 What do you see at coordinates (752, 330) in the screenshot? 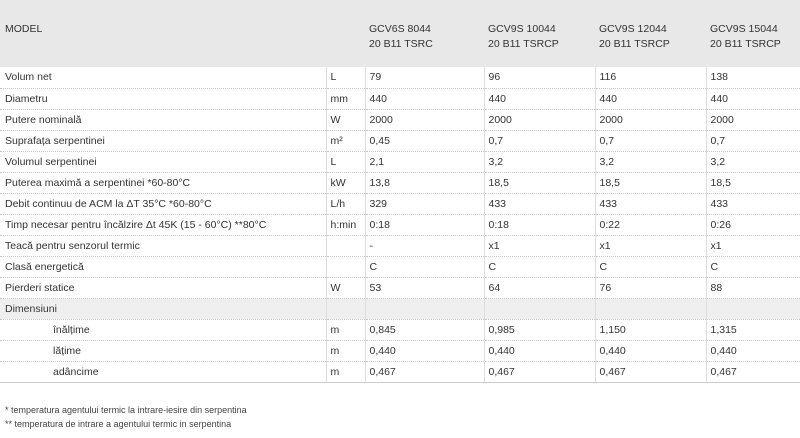
I see `row-value: 1,315` at bounding box center [752, 330].